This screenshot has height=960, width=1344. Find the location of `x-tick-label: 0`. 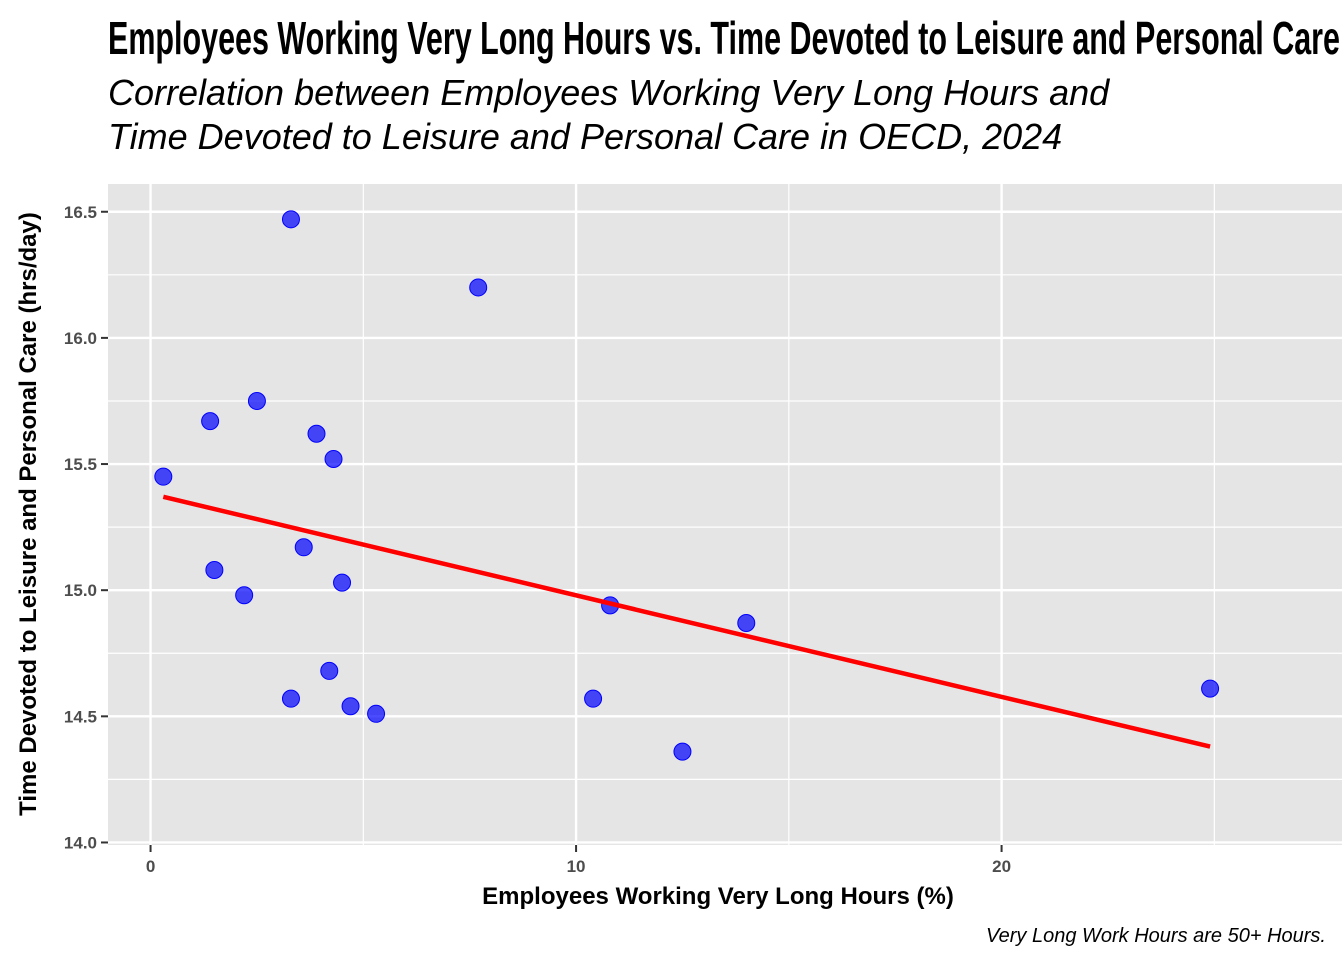

x-tick-label: 0 is located at coordinates (150, 866).